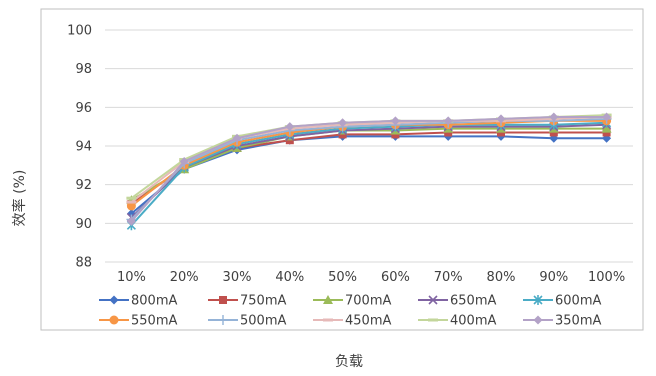  I want to click on legend-item-550ma: 550mA, so click(138, 321).